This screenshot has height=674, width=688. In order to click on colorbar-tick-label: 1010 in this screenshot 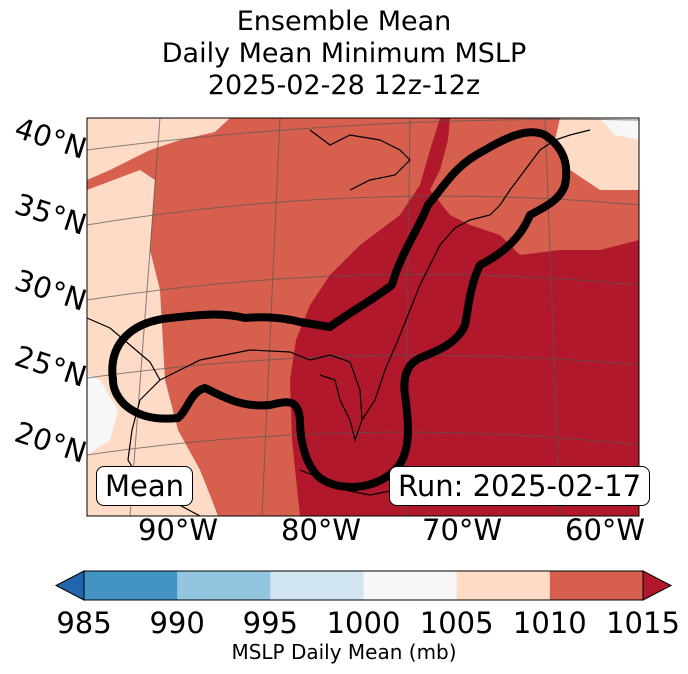, I will do `click(549, 623)`.